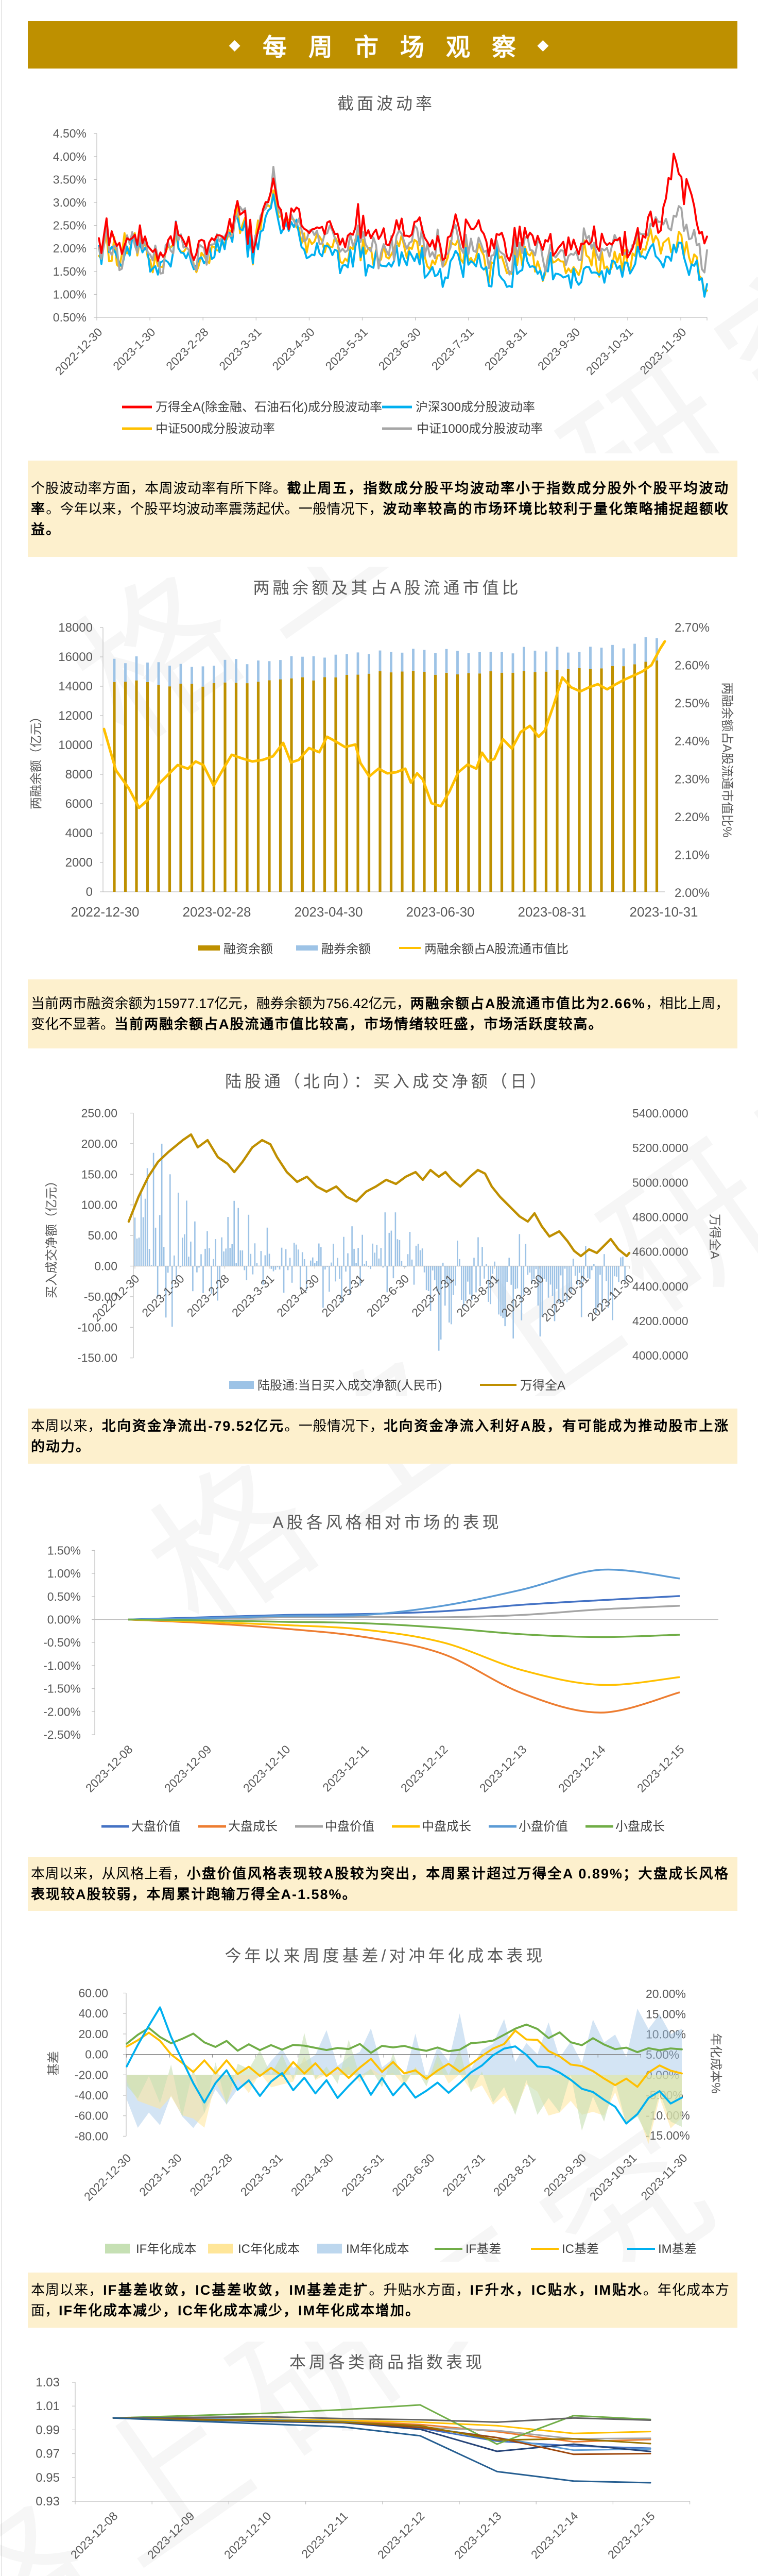 This screenshot has height=2576, width=758. What do you see at coordinates (70, 180) in the screenshot?
I see `svg-text: 3.50%` at bounding box center [70, 180].